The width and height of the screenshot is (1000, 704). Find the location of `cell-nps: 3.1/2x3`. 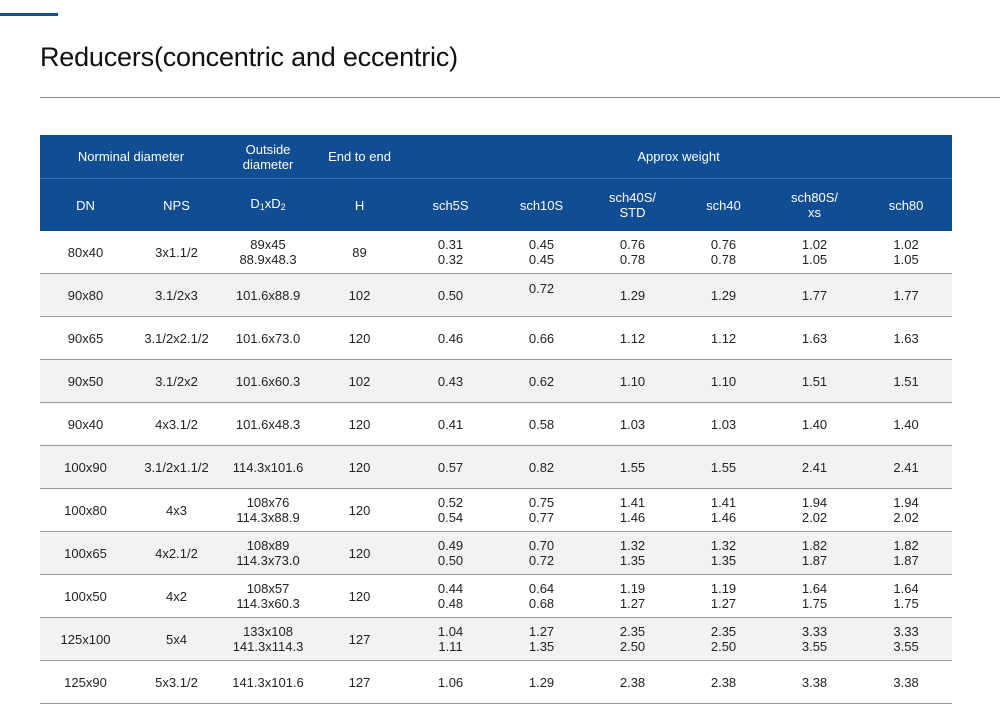

cell-nps: 3.1/2x3 is located at coordinates (177, 295).